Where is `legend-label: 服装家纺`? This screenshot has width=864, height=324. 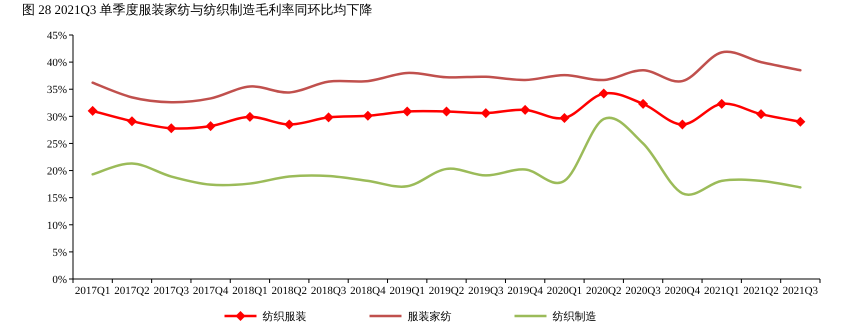
legend-label: 服装家纺 is located at coordinates (430, 316).